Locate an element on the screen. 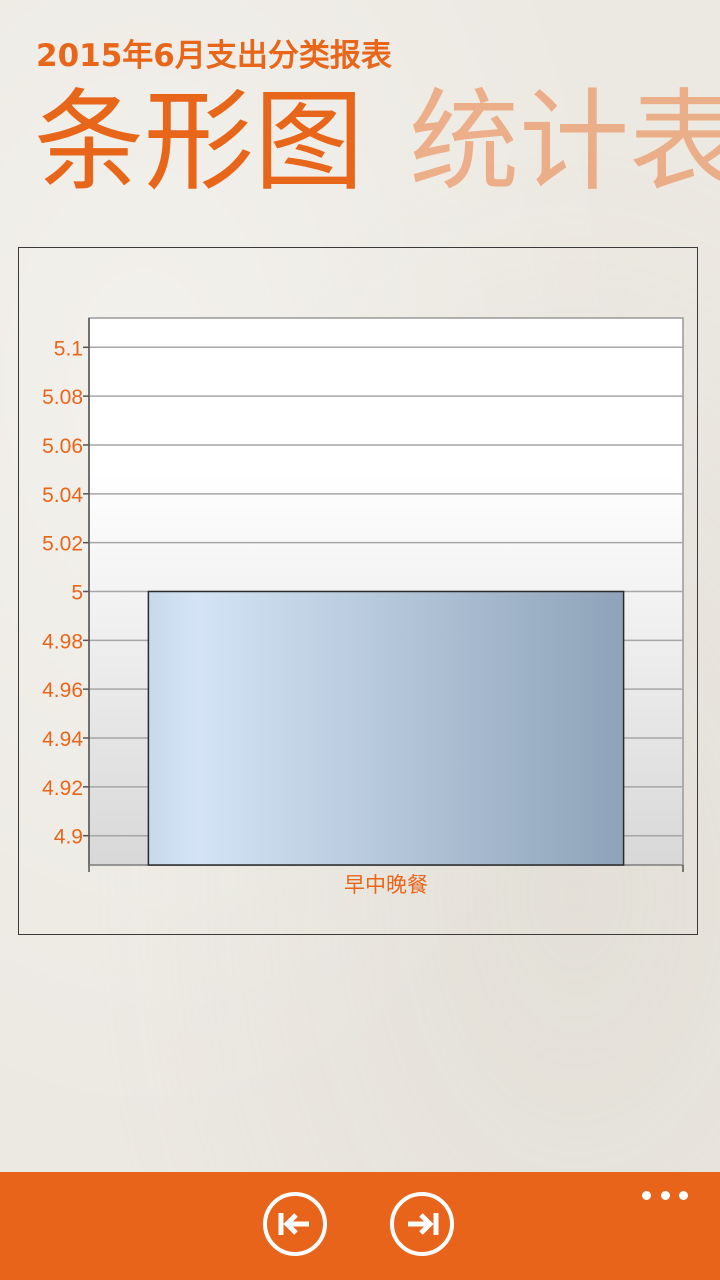 The height and width of the screenshot is (1280, 720). y-tick-label: 5.06 is located at coordinates (62, 446).